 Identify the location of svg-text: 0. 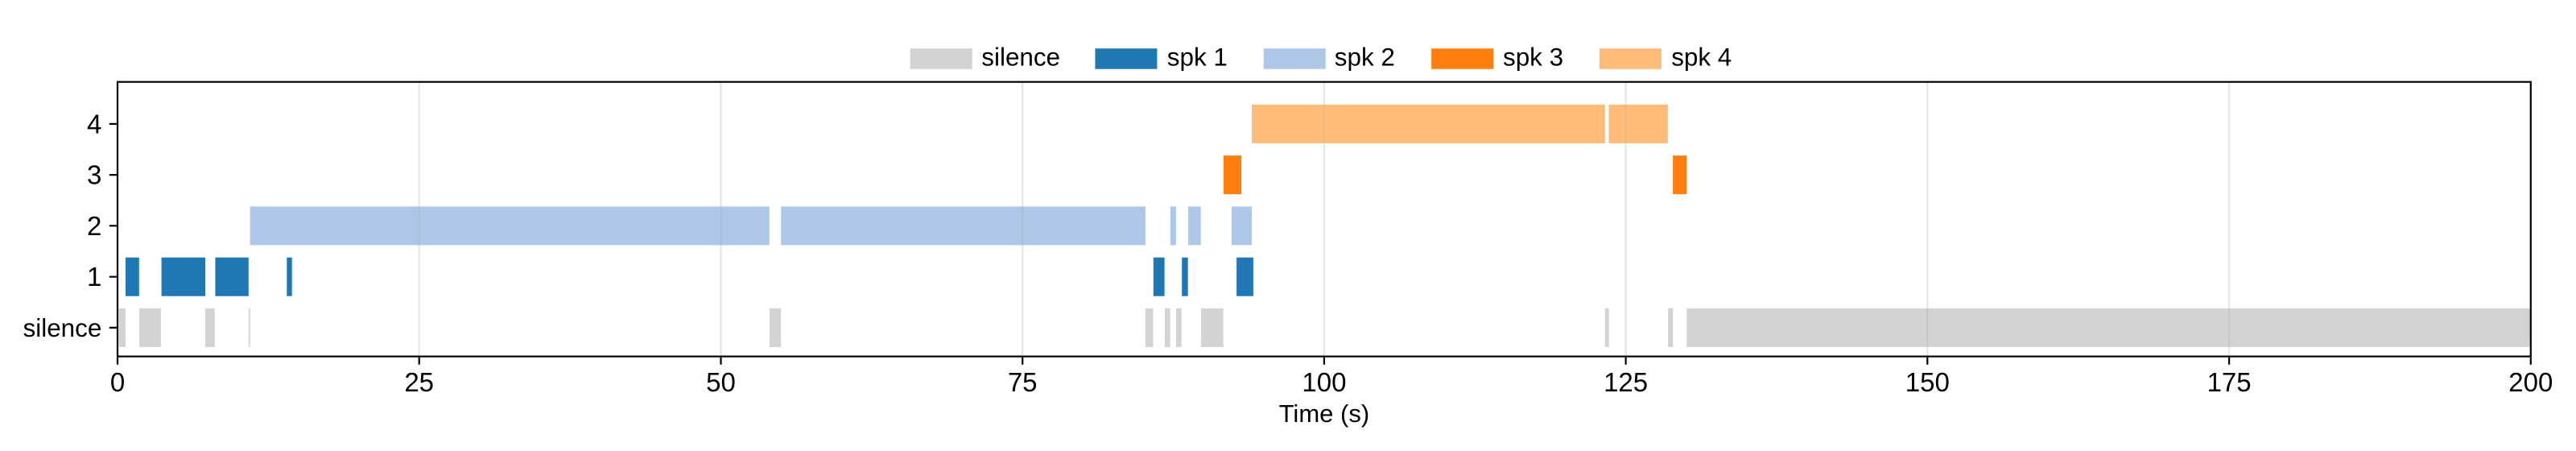
(117, 382).